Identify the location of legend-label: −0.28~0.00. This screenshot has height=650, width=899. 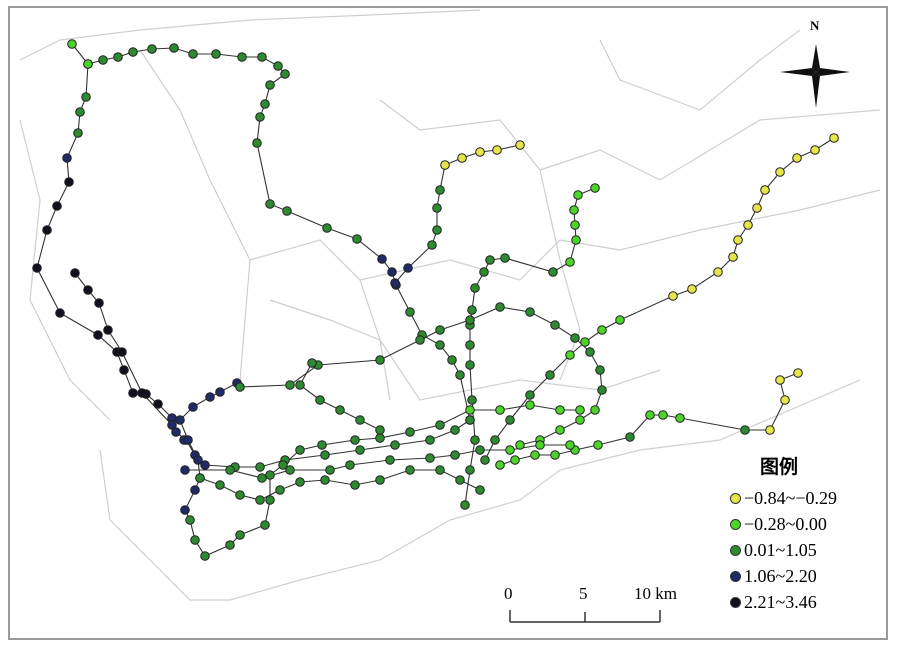
(785, 523).